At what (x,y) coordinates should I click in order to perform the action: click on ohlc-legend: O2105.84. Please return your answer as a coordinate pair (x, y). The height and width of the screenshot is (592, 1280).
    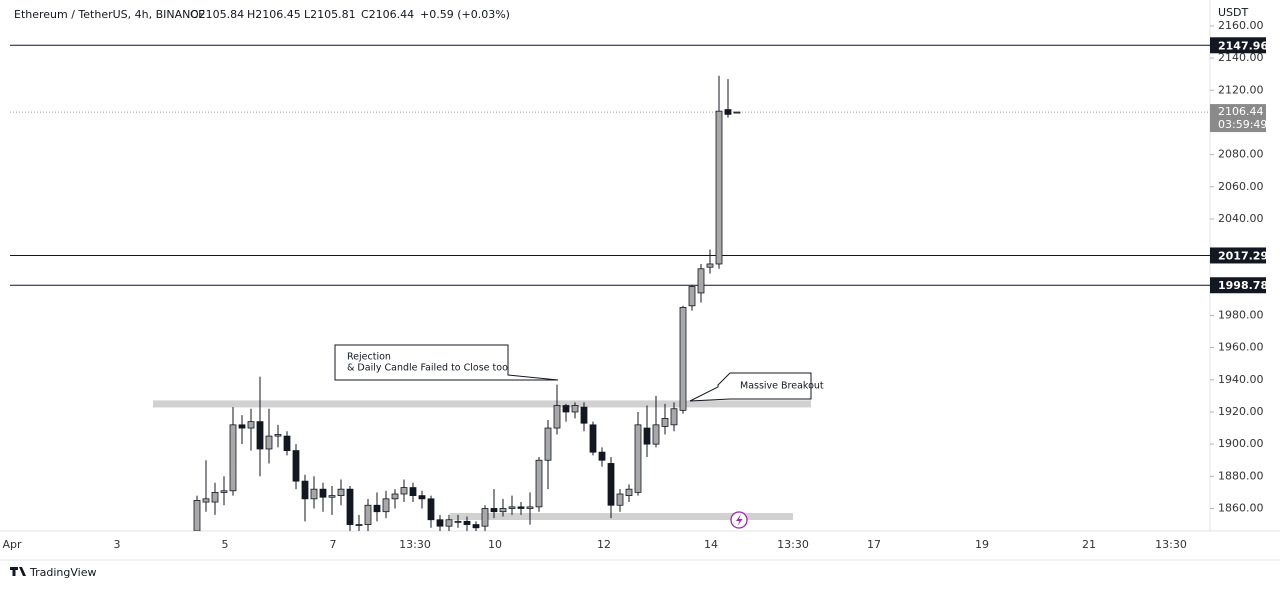
    Looking at the image, I should click on (217, 14).